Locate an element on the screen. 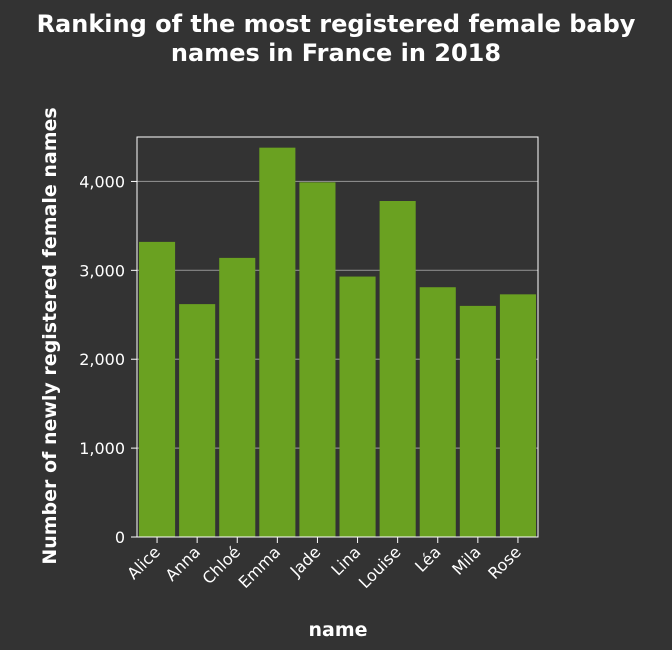 The image size is (672, 650). x-tick-label: Léa is located at coordinates (427, 558).